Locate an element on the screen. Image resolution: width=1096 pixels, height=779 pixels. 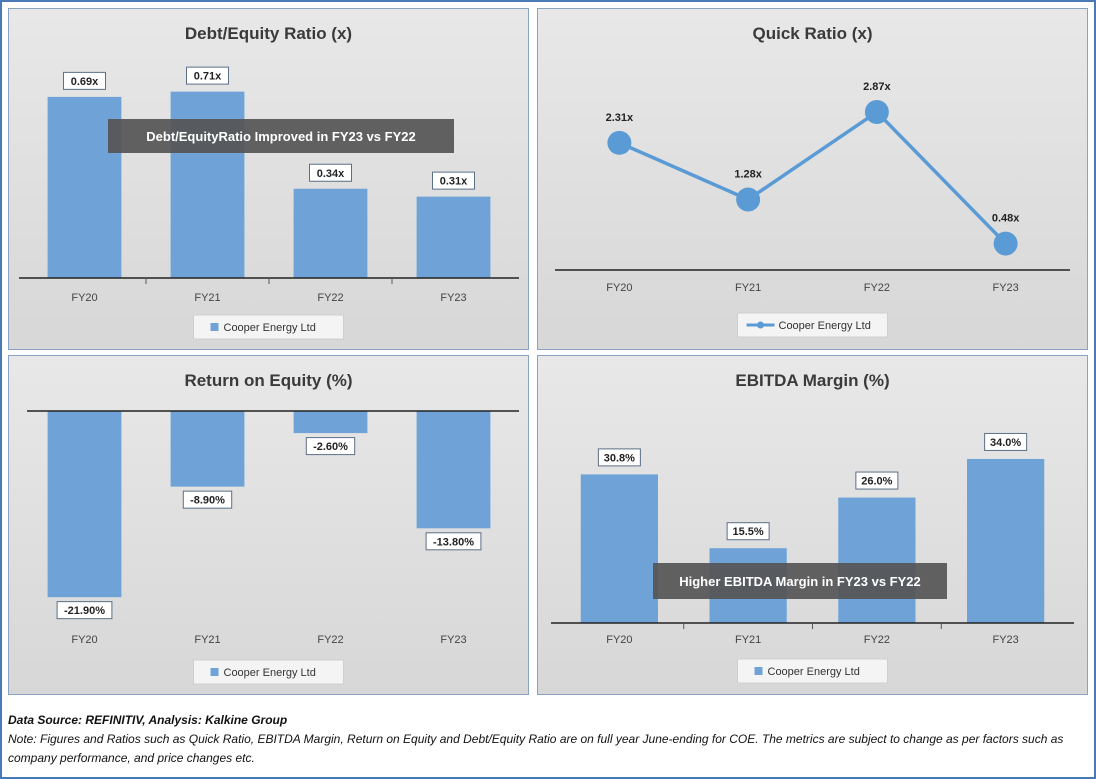
debt-equity-data-label-FY22-group: 0.34x is located at coordinates (330, 172).